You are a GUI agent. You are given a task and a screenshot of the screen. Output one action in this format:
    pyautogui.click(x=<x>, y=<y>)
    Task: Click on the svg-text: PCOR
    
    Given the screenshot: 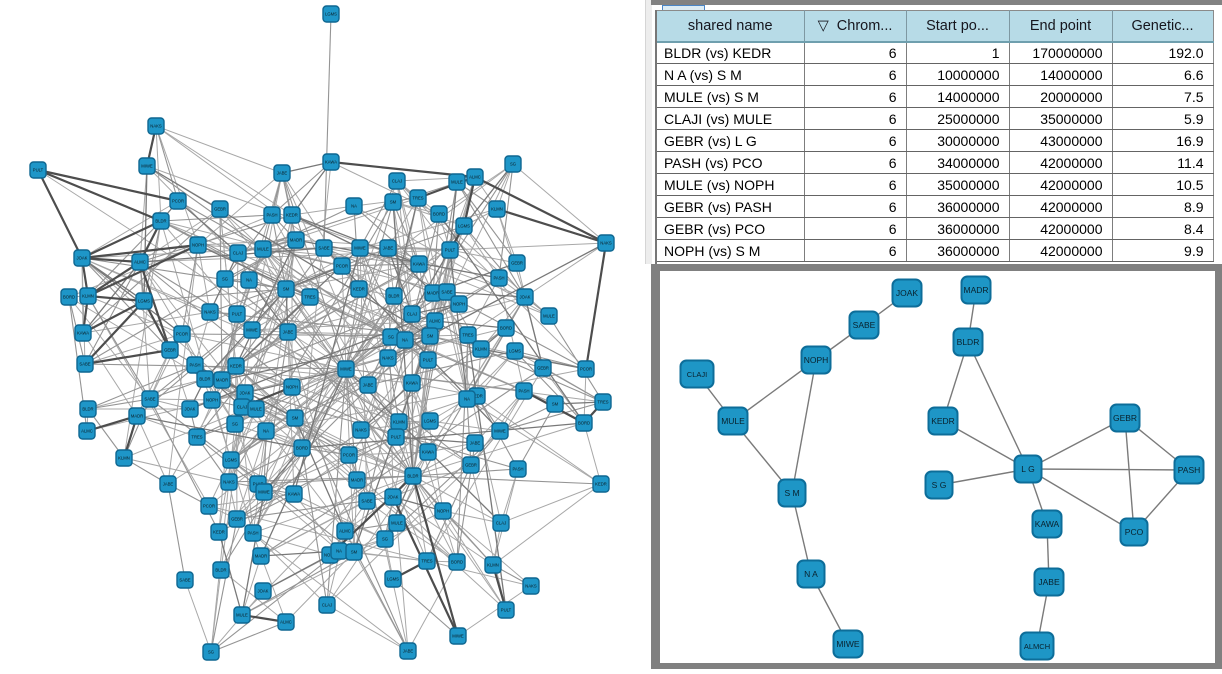 What is the action you would take?
    pyautogui.click(x=586, y=369)
    